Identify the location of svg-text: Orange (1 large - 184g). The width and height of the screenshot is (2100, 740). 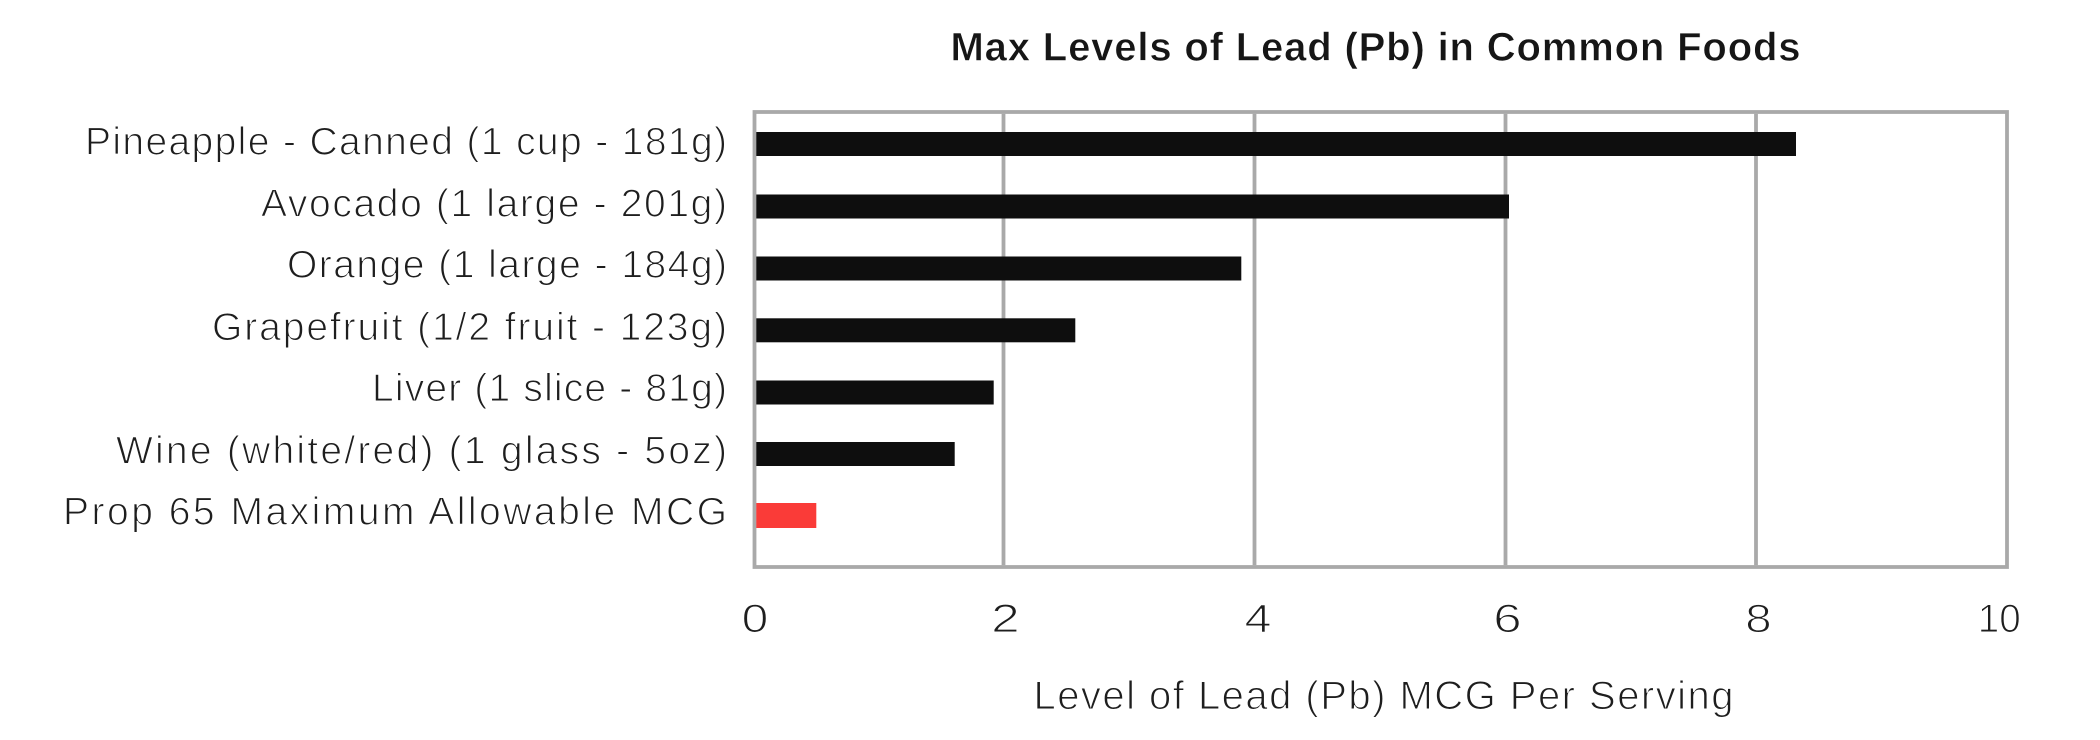
(507, 265).